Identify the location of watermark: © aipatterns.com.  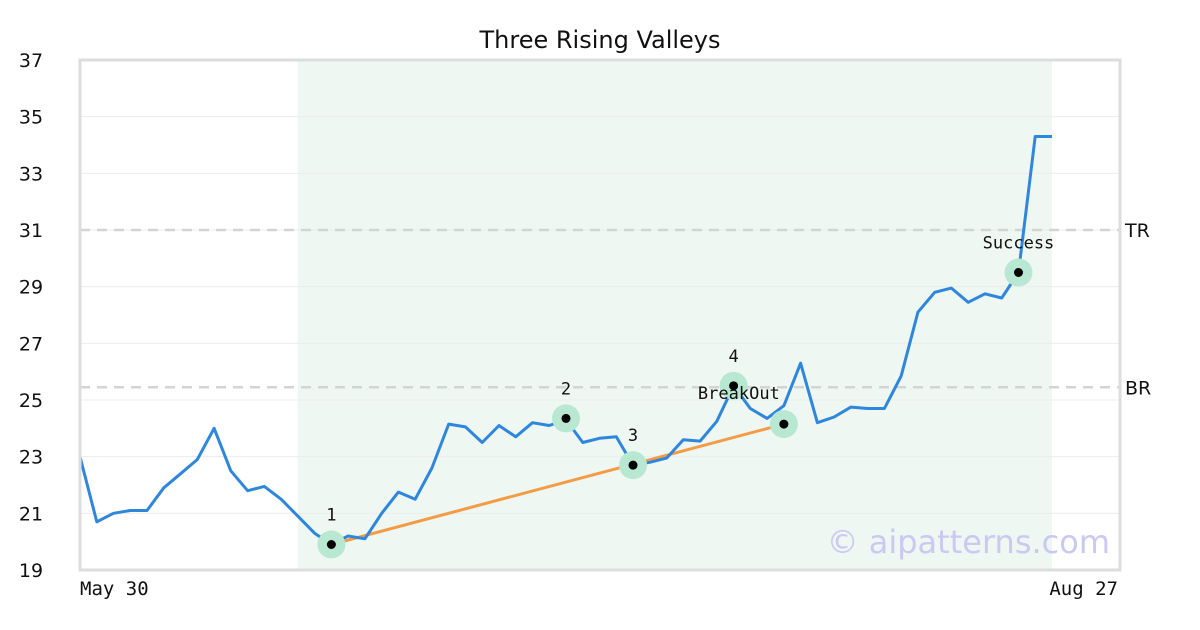
(968, 542).